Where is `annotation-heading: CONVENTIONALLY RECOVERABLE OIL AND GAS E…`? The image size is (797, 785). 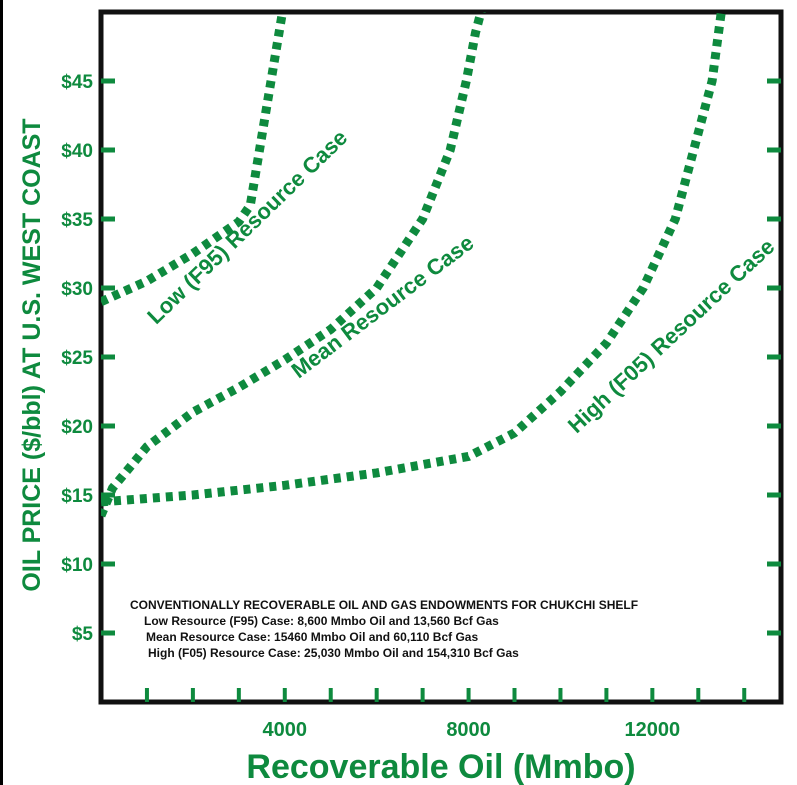
annotation-heading: CONVENTIONALLY RECOVERABLE OIL AND GAS E… is located at coordinates (384, 605).